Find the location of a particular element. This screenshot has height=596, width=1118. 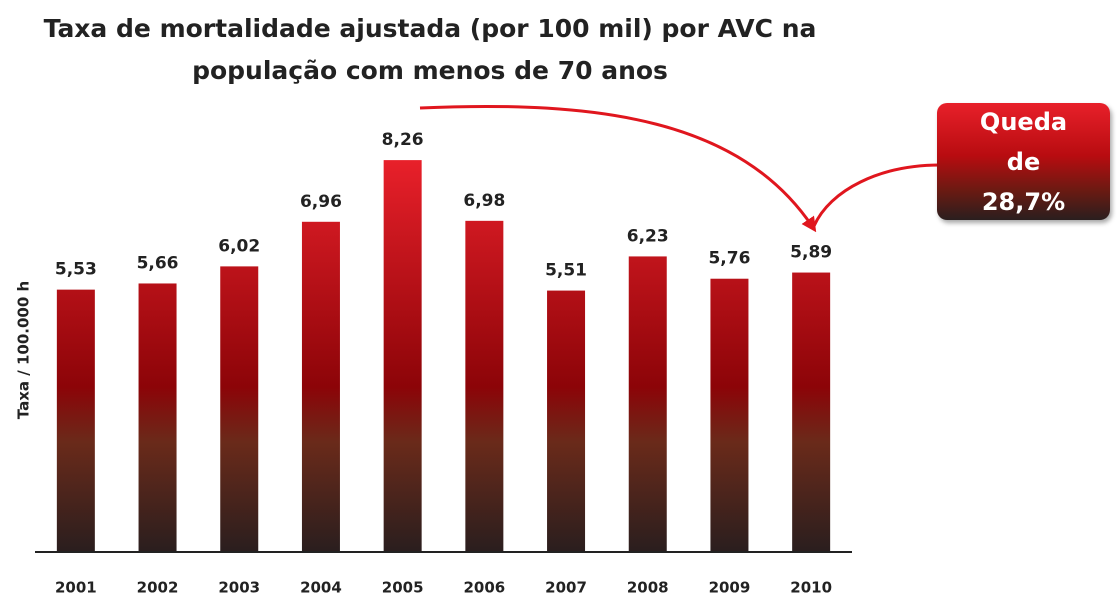

annotation: Queda de 28,7% is located at coordinates (1023, 161).